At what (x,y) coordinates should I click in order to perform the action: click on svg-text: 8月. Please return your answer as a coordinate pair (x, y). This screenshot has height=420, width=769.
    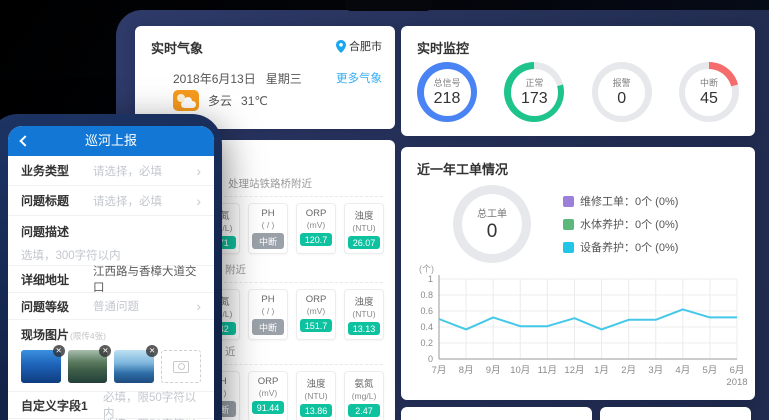
    Looking at the image, I should click on (466, 370).